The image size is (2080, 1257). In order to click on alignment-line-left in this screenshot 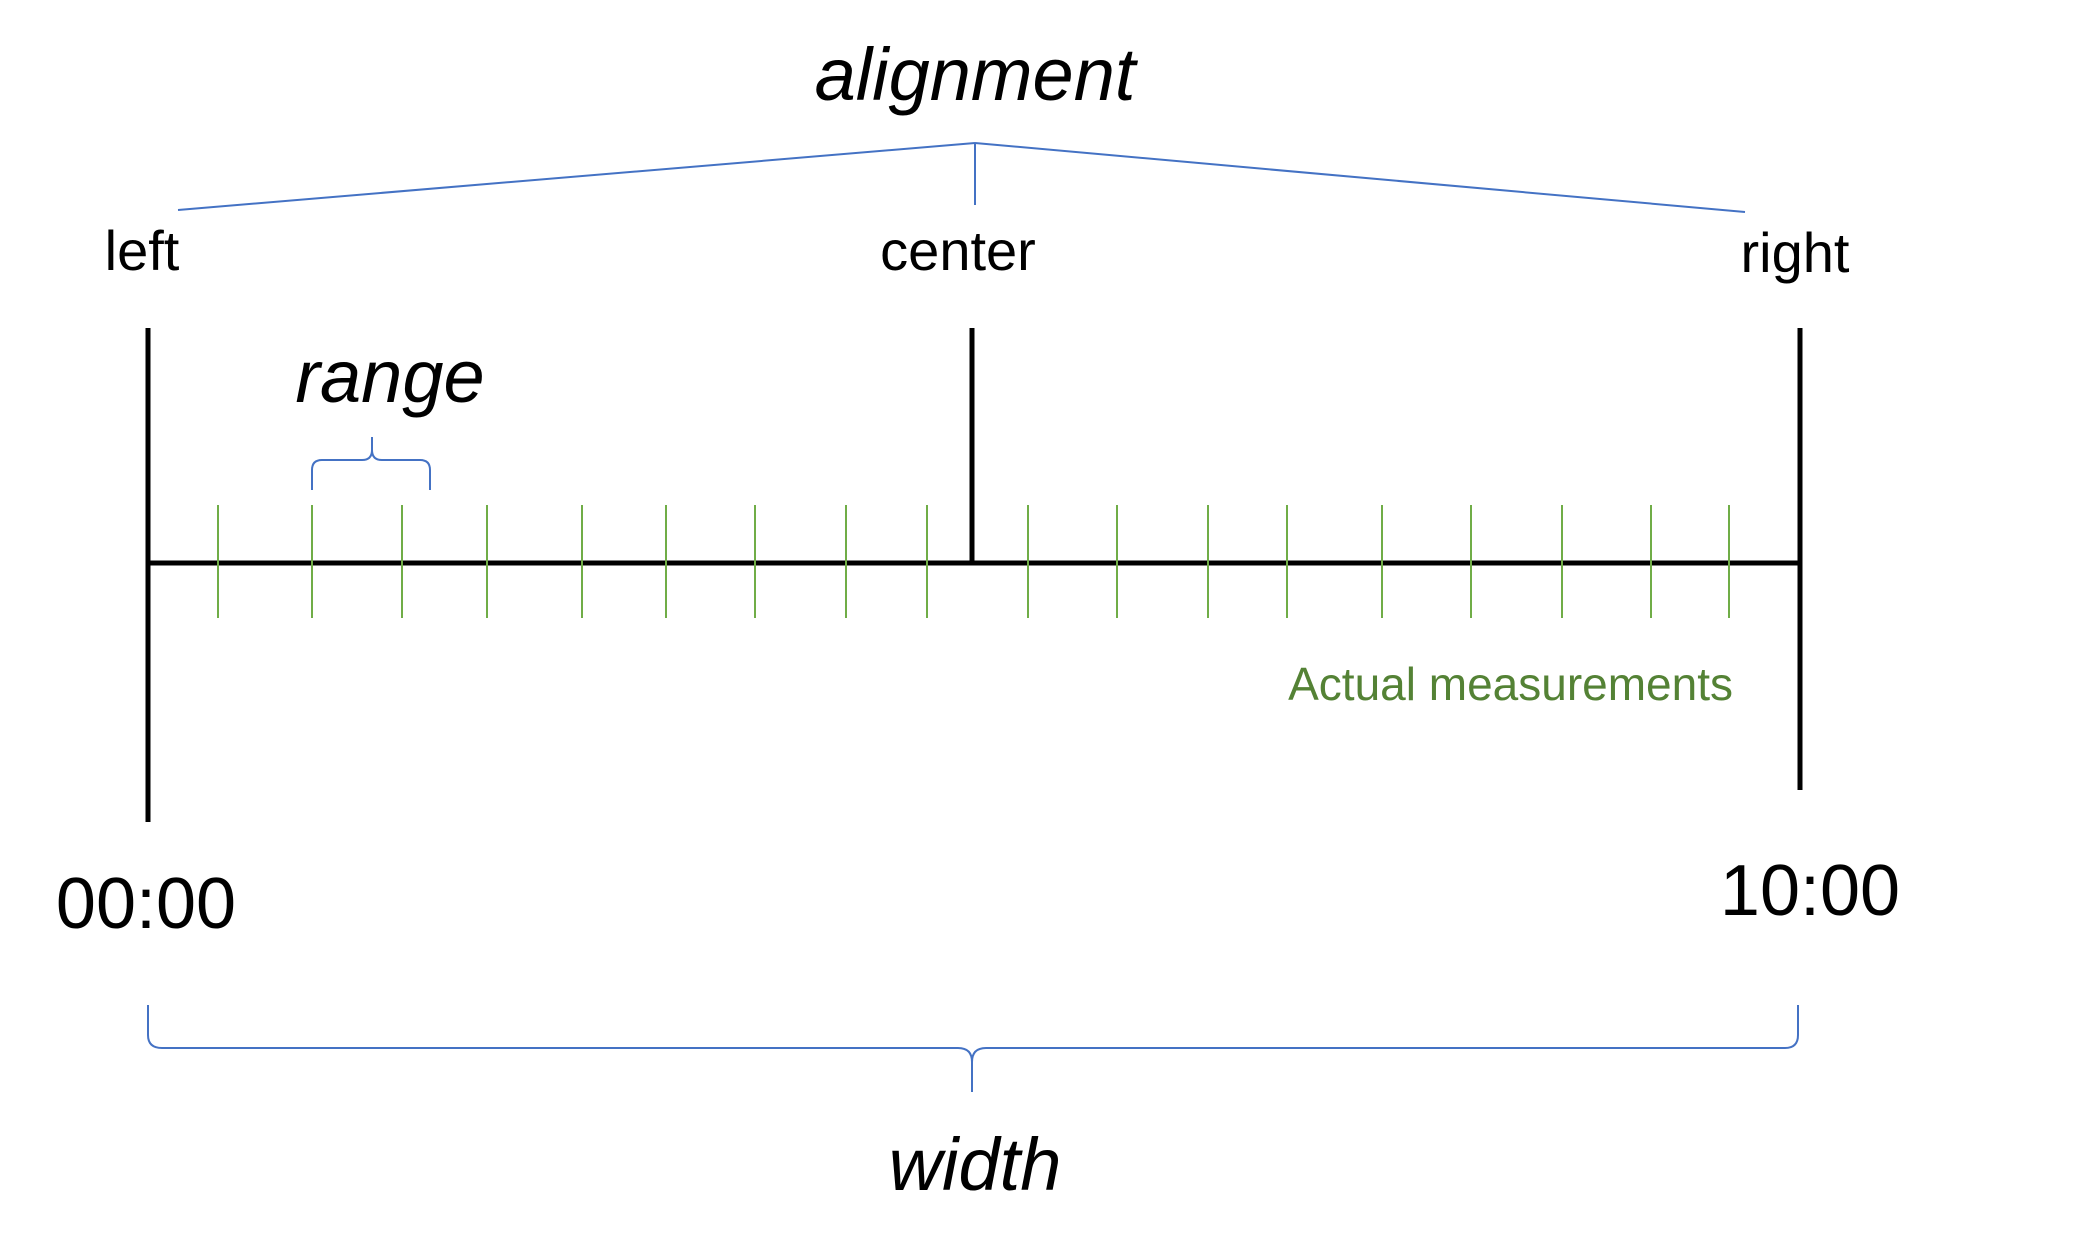, I will do `click(576, 176)`.